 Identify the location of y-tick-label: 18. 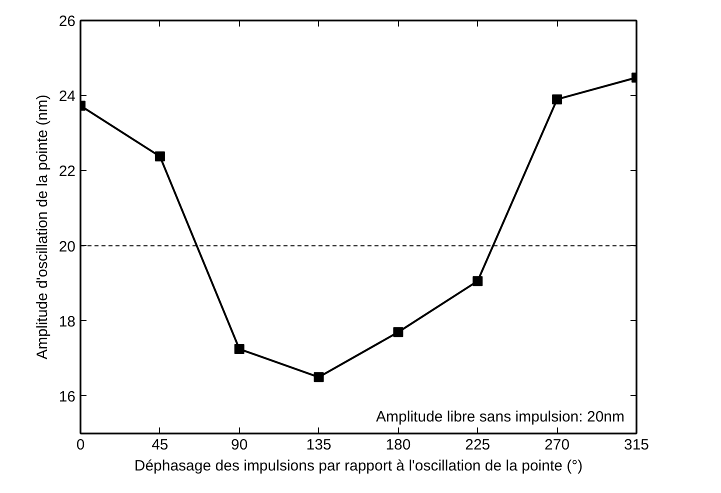
(67, 321).